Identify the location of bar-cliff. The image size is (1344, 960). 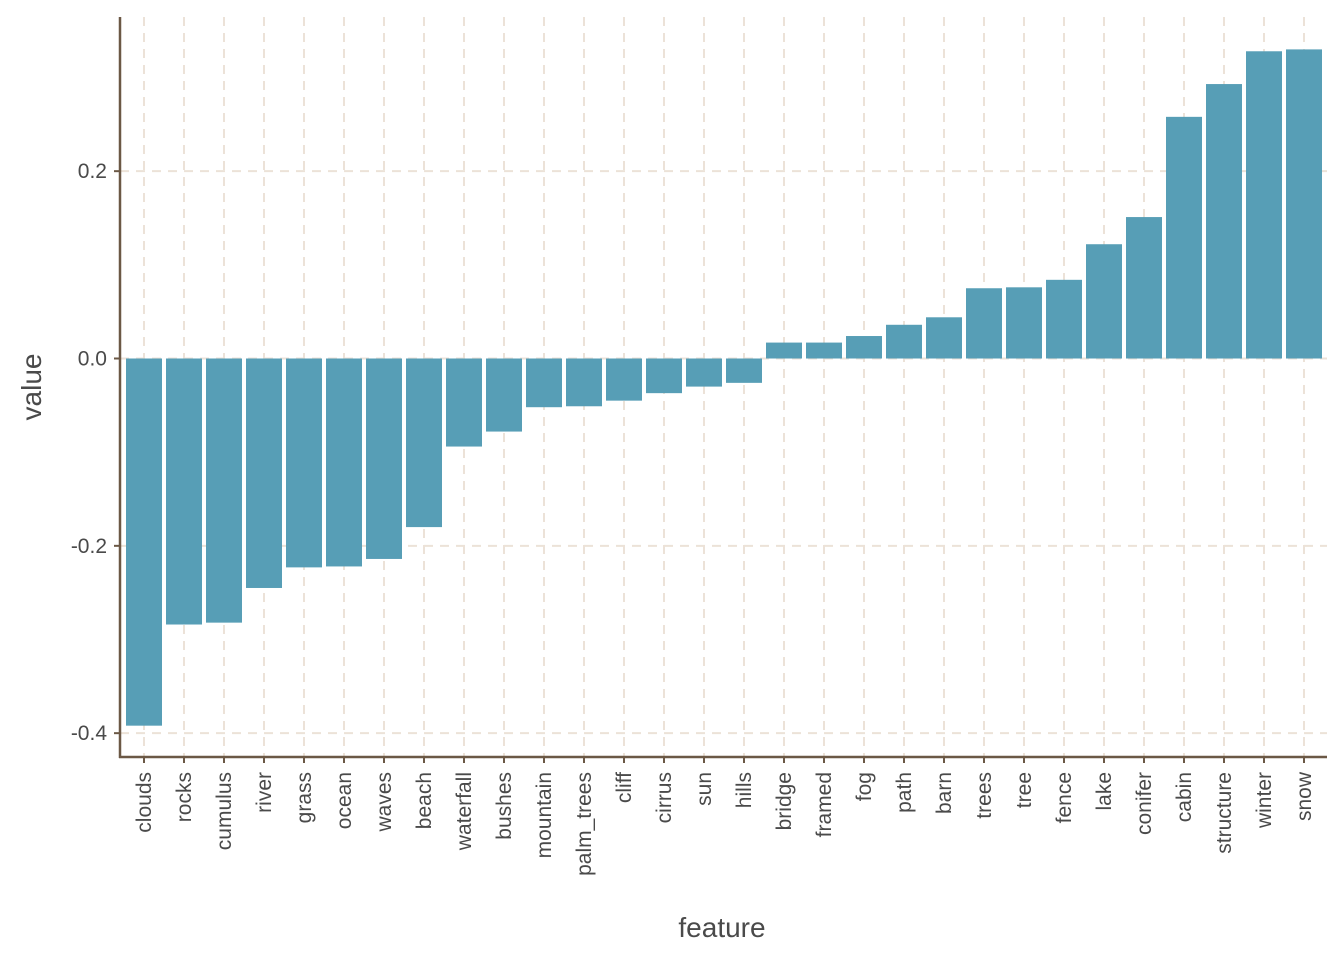
(624, 379).